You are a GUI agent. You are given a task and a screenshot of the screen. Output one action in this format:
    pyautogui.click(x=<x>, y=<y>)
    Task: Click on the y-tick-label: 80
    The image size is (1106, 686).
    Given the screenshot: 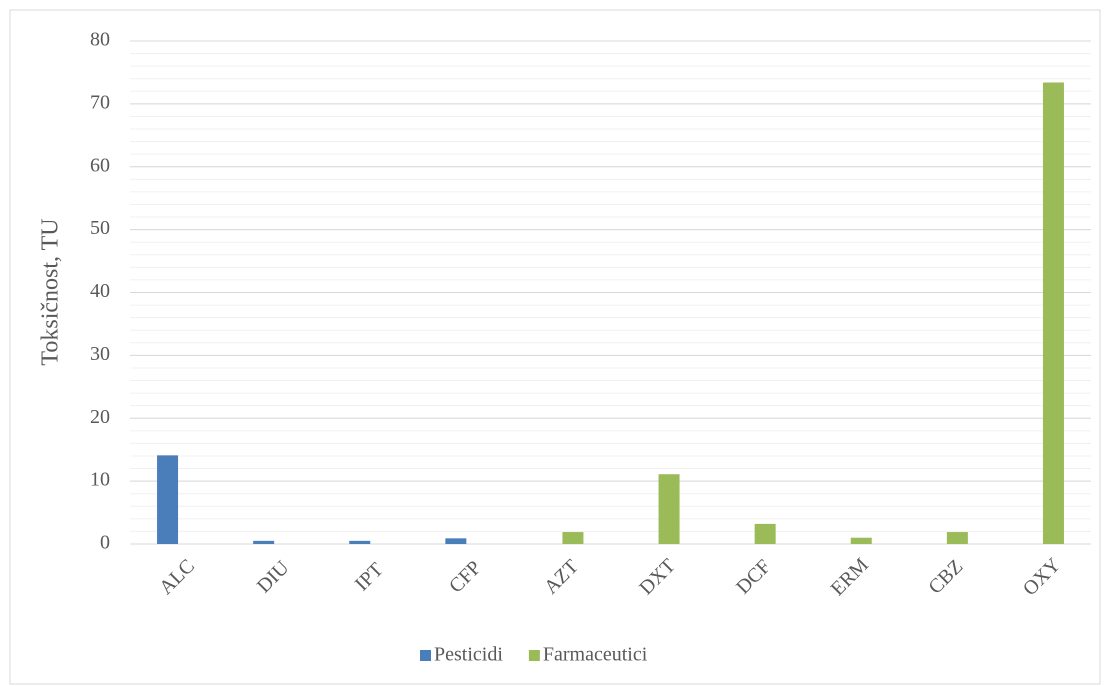 What is the action you would take?
    pyautogui.click(x=100, y=40)
    